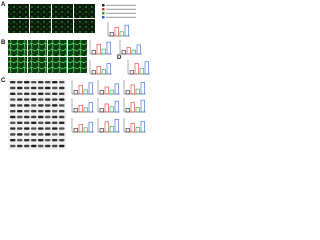 The image size is (320, 240). I want to click on blot-background, so click(37, 114).